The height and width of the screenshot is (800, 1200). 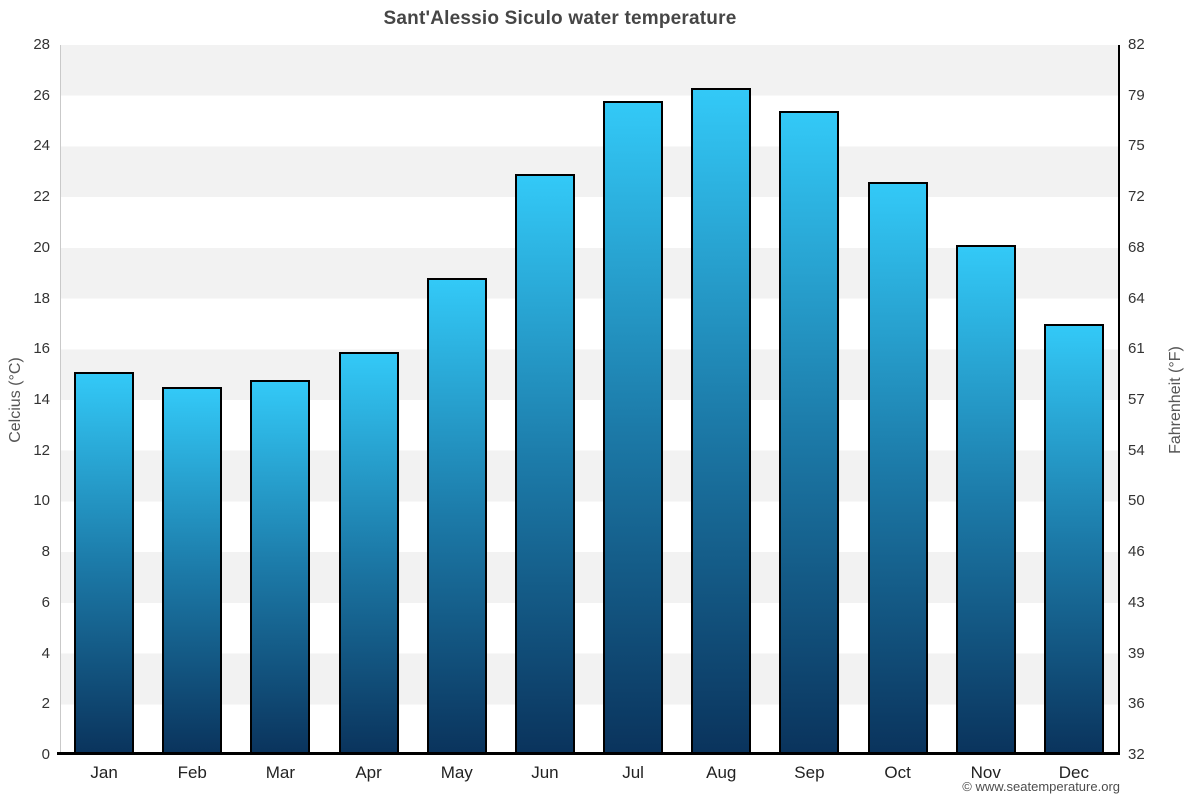 I want to click on x-label-may: May, so click(x=456, y=772).